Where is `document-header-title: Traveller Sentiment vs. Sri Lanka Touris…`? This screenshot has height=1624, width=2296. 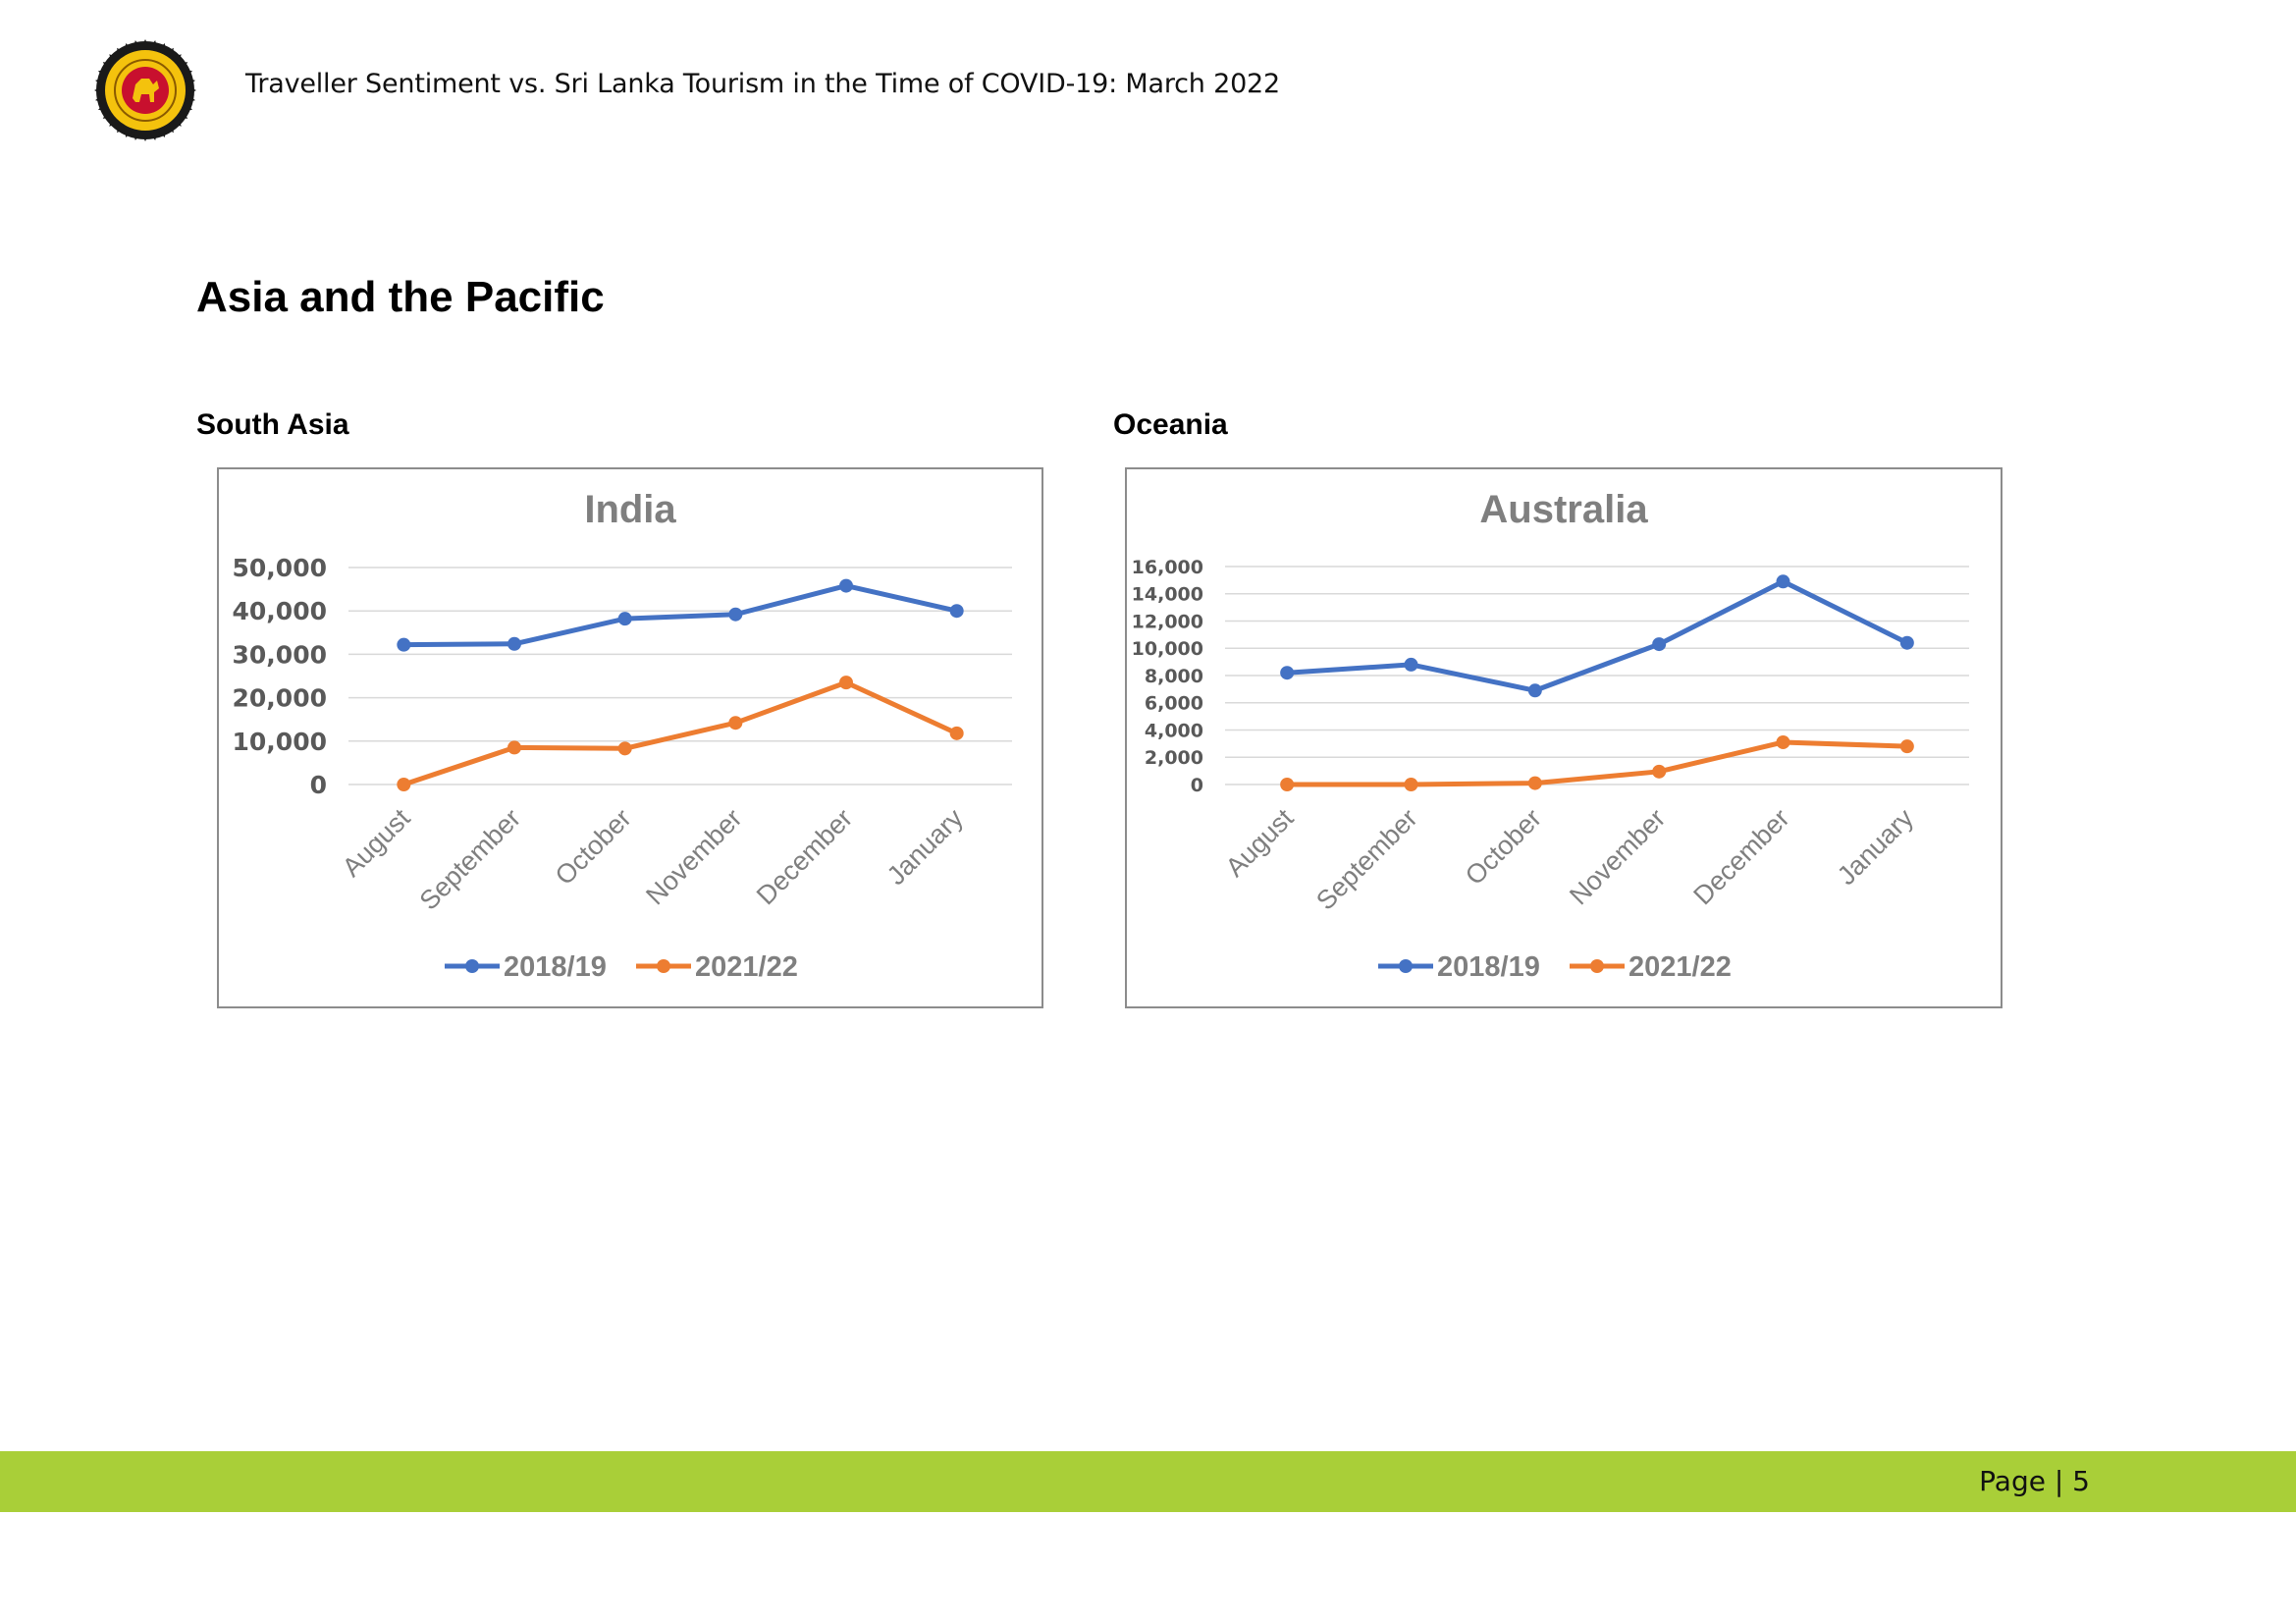
document-header-title: Traveller Sentiment vs. Sri Lanka Touris… is located at coordinates (763, 84).